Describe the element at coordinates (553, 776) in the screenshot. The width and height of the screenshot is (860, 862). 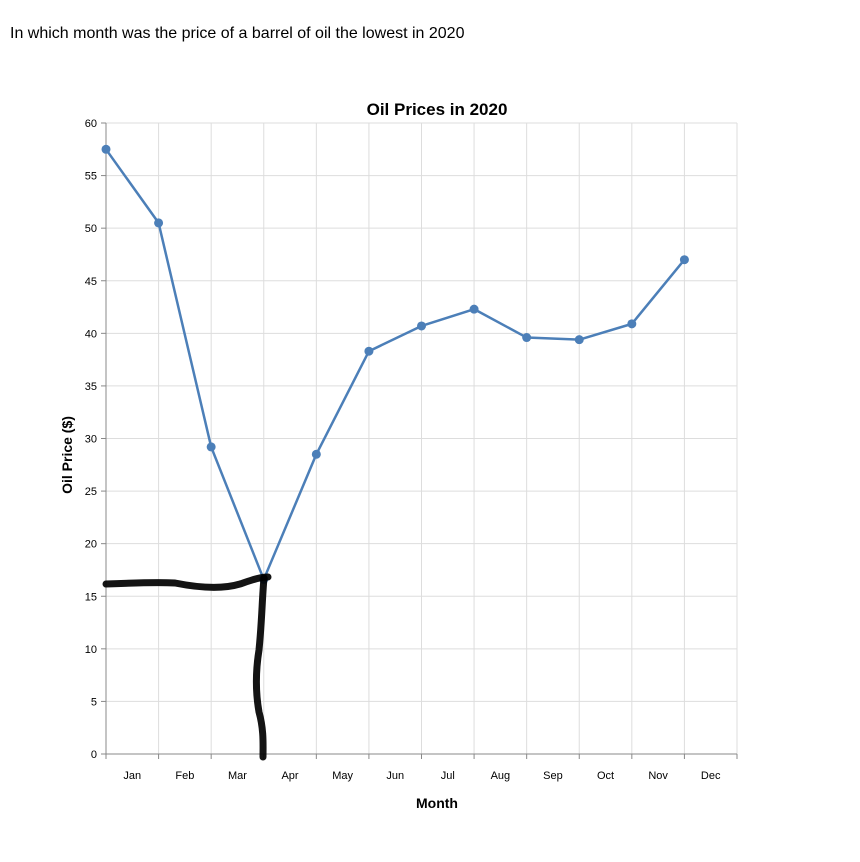
I see `x-tick-label: Sep` at that location.